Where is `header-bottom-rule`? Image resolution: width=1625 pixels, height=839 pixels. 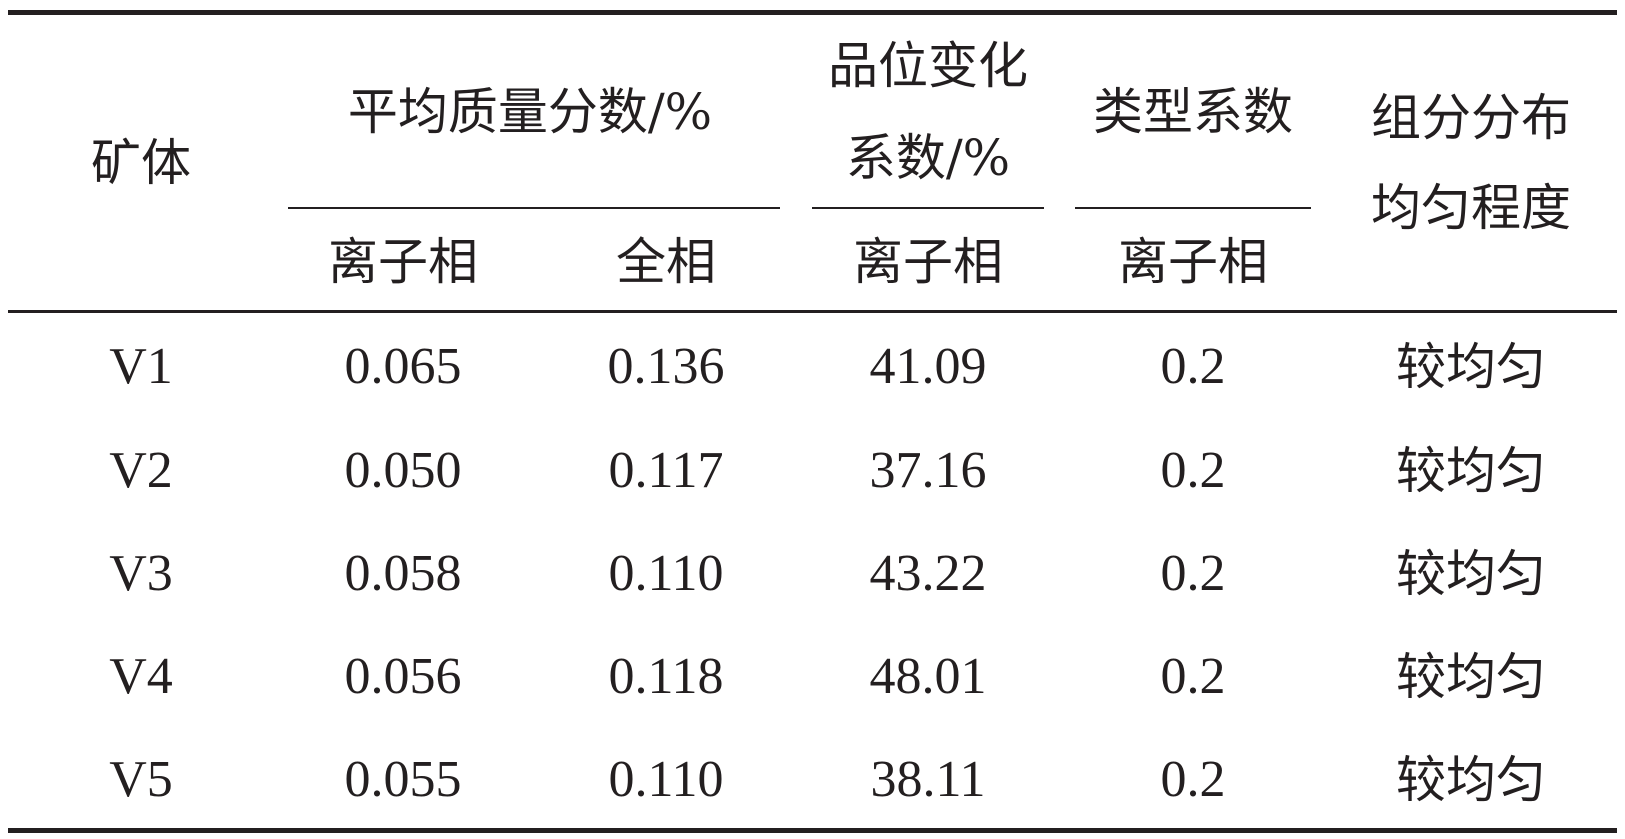 header-bottom-rule is located at coordinates (812, 311).